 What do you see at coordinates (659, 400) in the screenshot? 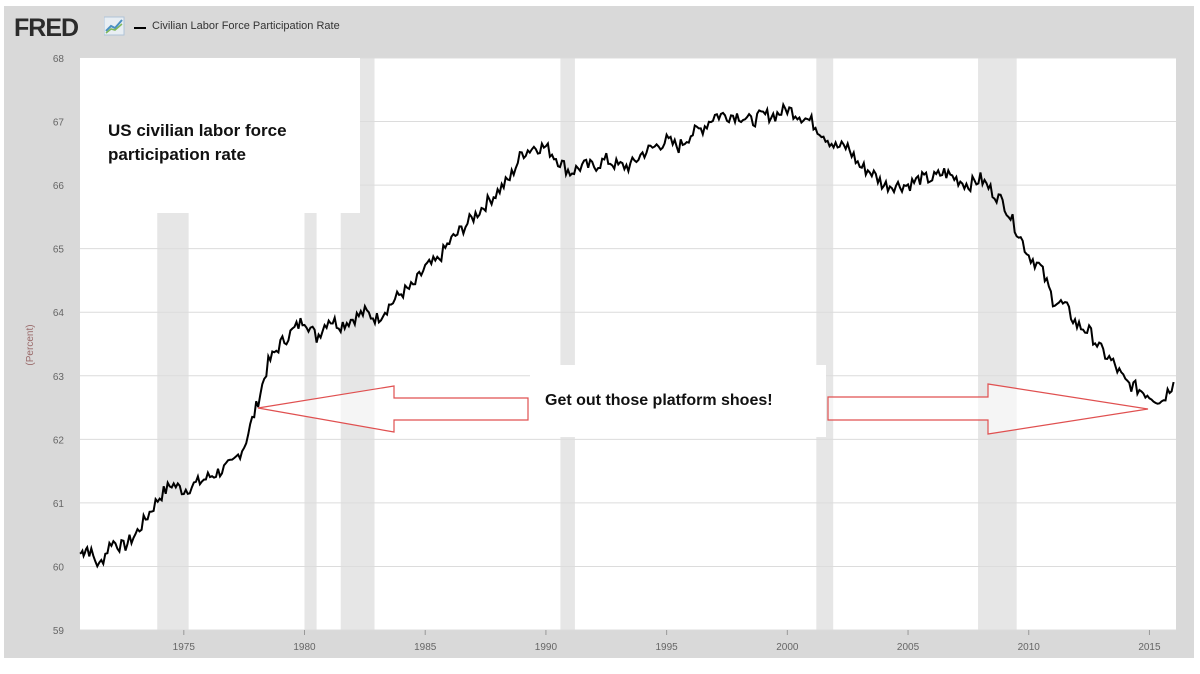
I see `arrow-label: Get out those platform shoes!` at bounding box center [659, 400].